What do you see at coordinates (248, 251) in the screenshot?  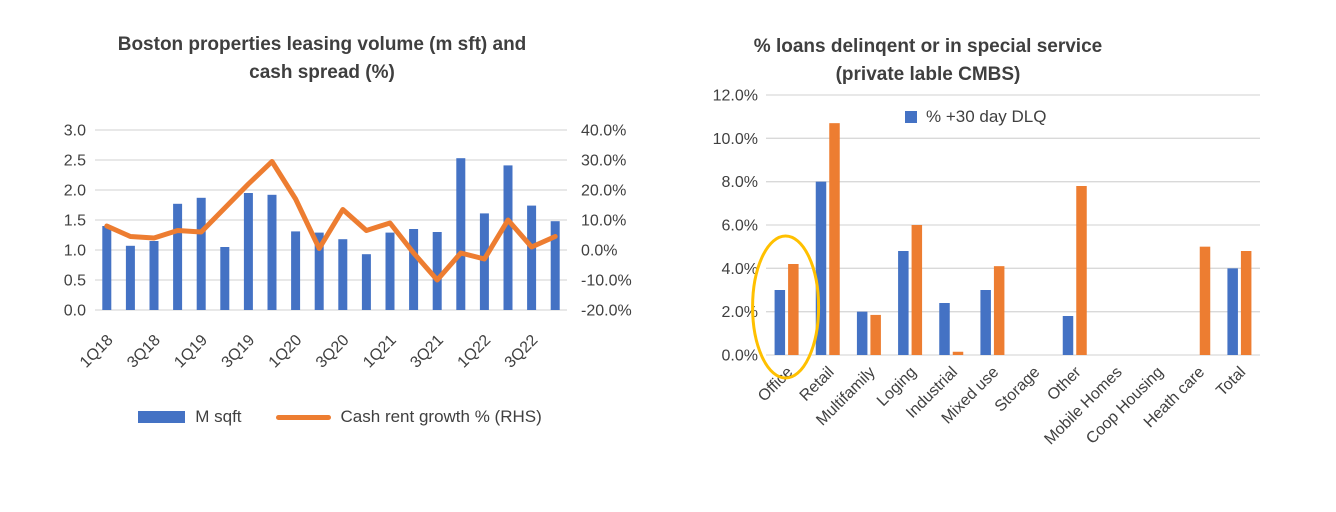 I see `bar-3Q19` at bounding box center [248, 251].